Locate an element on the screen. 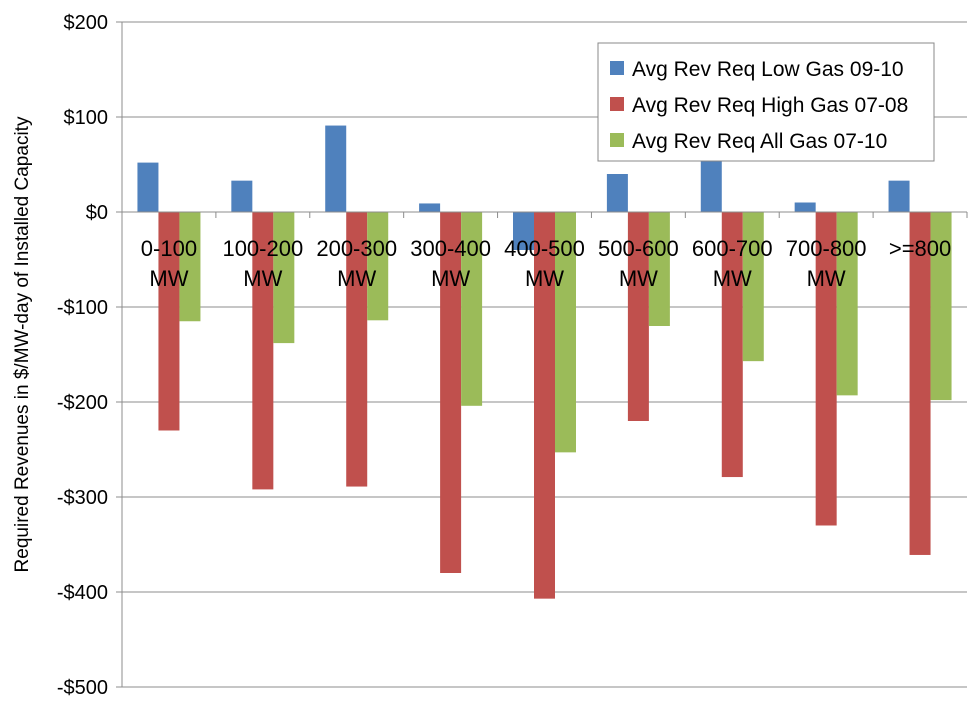  x-tick-label: 500-600 MW is located at coordinates (638, 263).